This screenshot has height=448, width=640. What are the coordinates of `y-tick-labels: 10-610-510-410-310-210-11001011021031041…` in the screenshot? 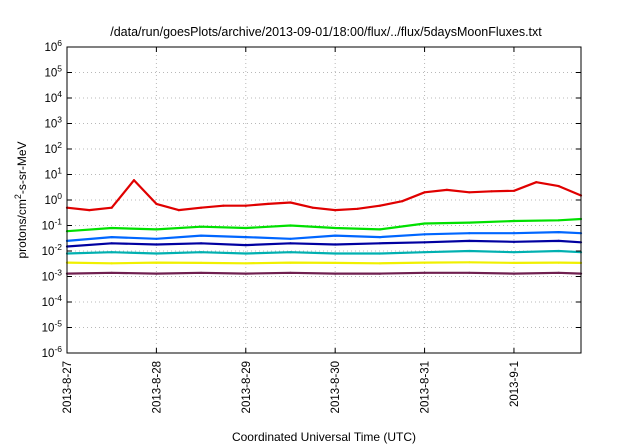 It's located at (52, 199).